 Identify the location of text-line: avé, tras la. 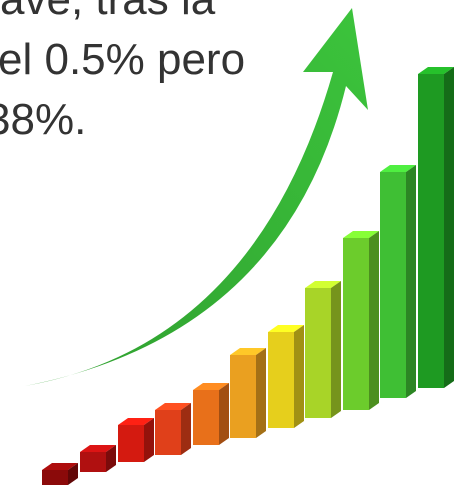
(107, 11).